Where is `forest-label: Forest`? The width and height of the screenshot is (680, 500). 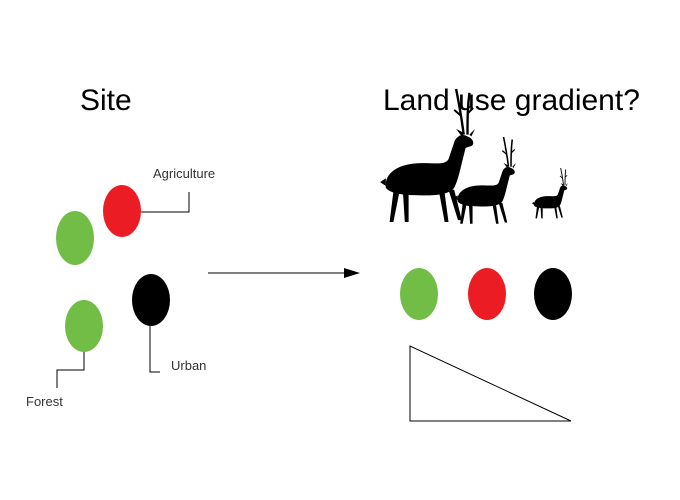
forest-label: Forest is located at coordinates (44, 401).